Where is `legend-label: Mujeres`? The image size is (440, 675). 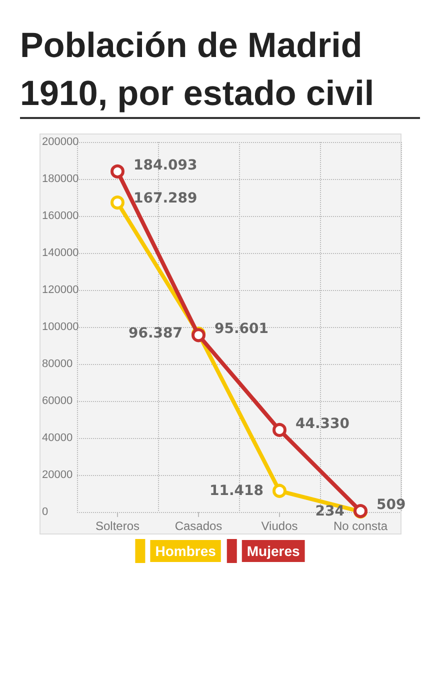
legend-label: Mujeres is located at coordinates (273, 551).